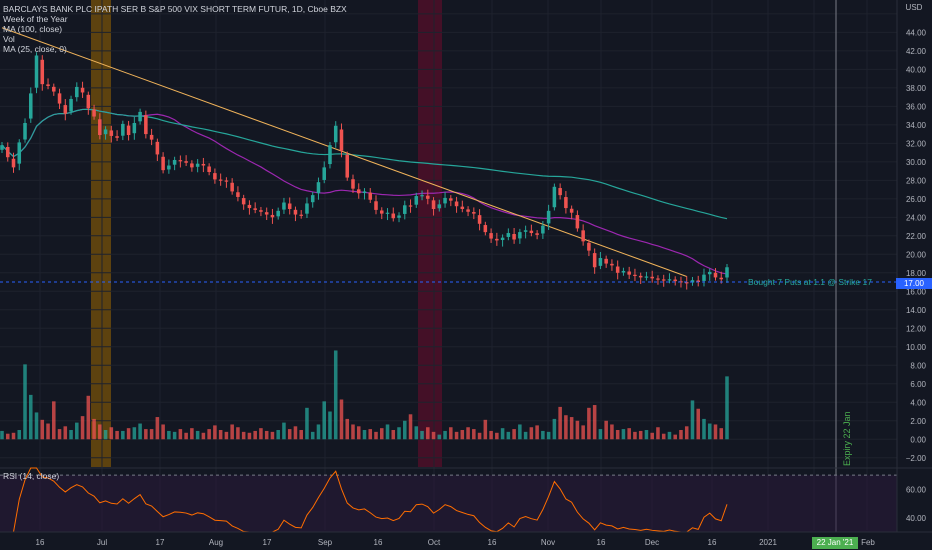 The height and width of the screenshot is (550, 932). Describe the element at coordinates (916, 88) in the screenshot. I see `price-tick-label: 38.00` at that location.